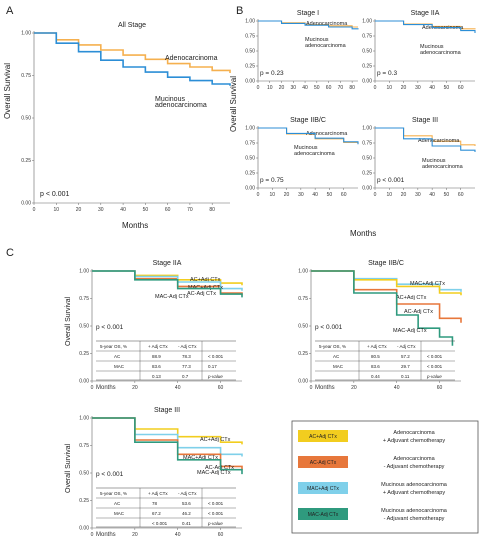 This screenshot has height=550, width=493. Describe the element at coordinates (308, 13) in the screenshot. I see `chart-title: Stage I` at that location.